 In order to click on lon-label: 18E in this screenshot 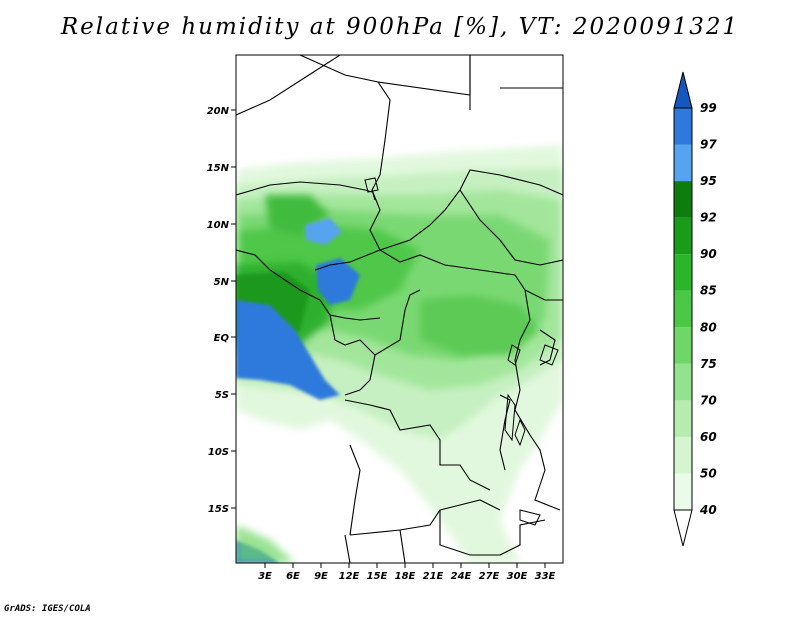, I will do `click(405, 576)`.